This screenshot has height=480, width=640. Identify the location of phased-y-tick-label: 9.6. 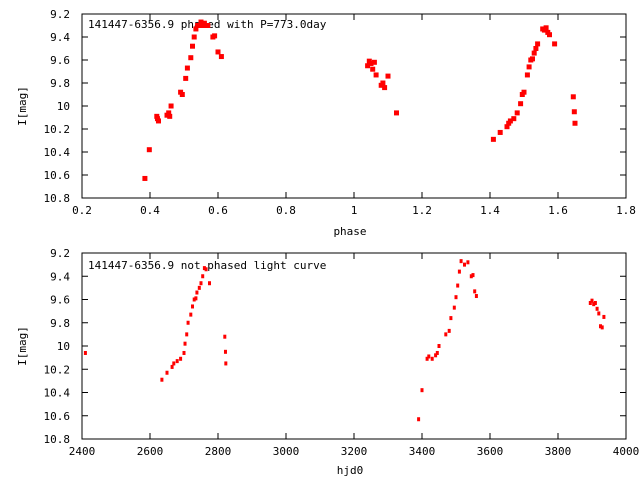
(60, 60).